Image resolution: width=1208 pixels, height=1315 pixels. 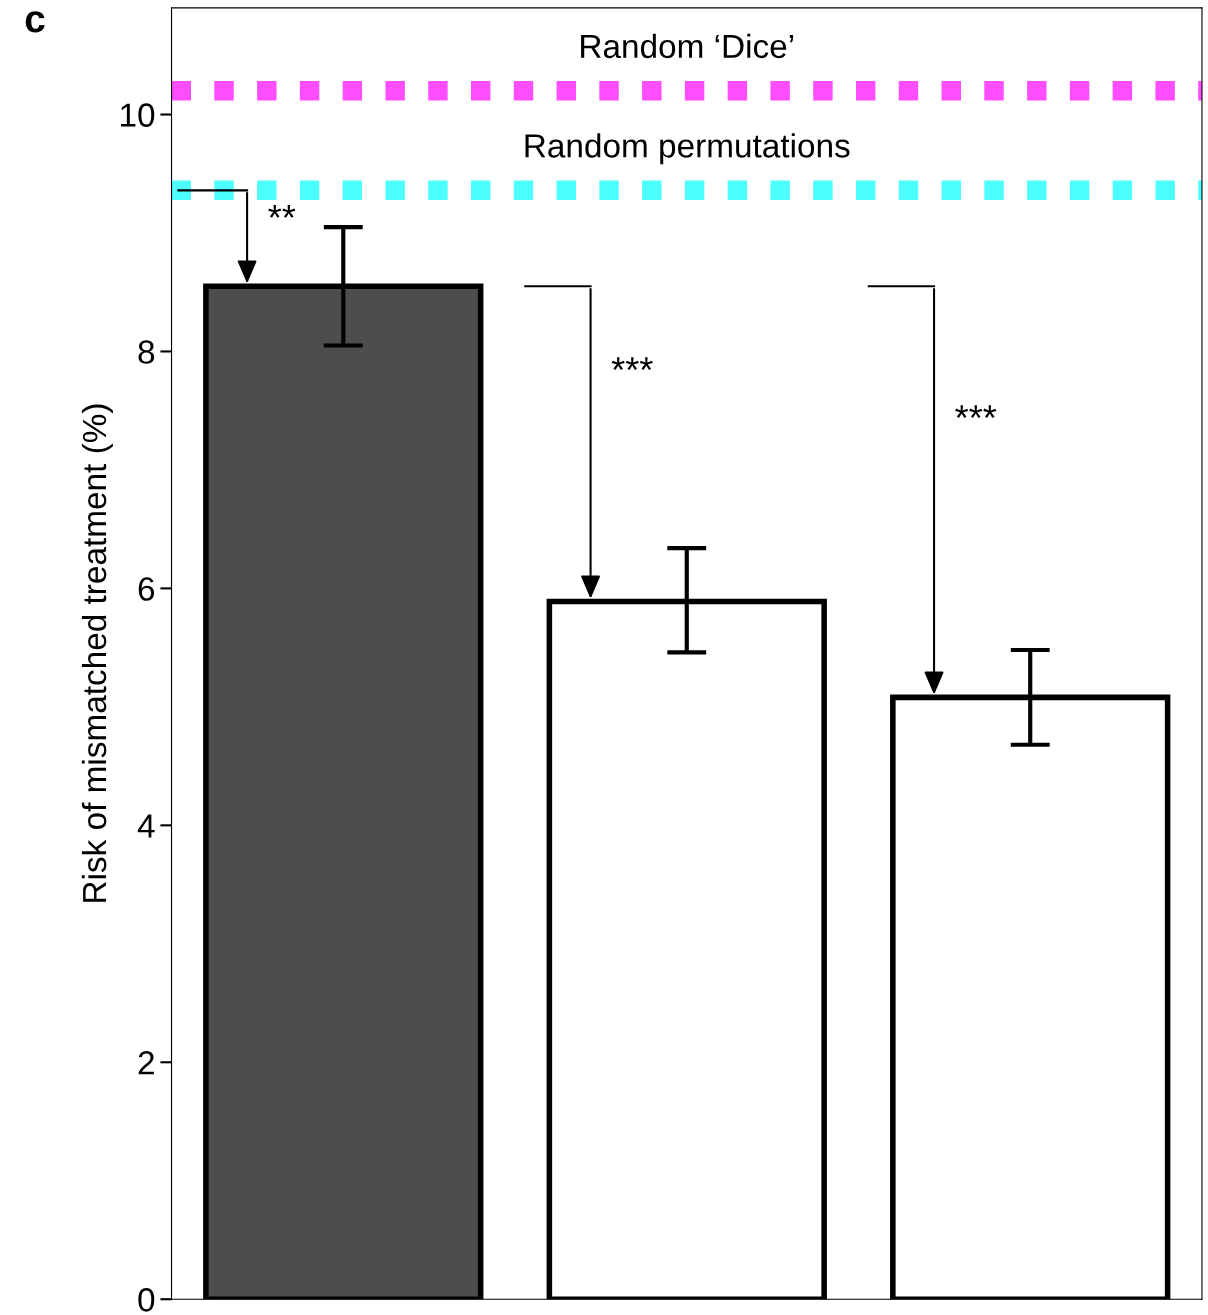 What do you see at coordinates (146, 1063) in the screenshot?
I see `y-tick-label: 2` at bounding box center [146, 1063].